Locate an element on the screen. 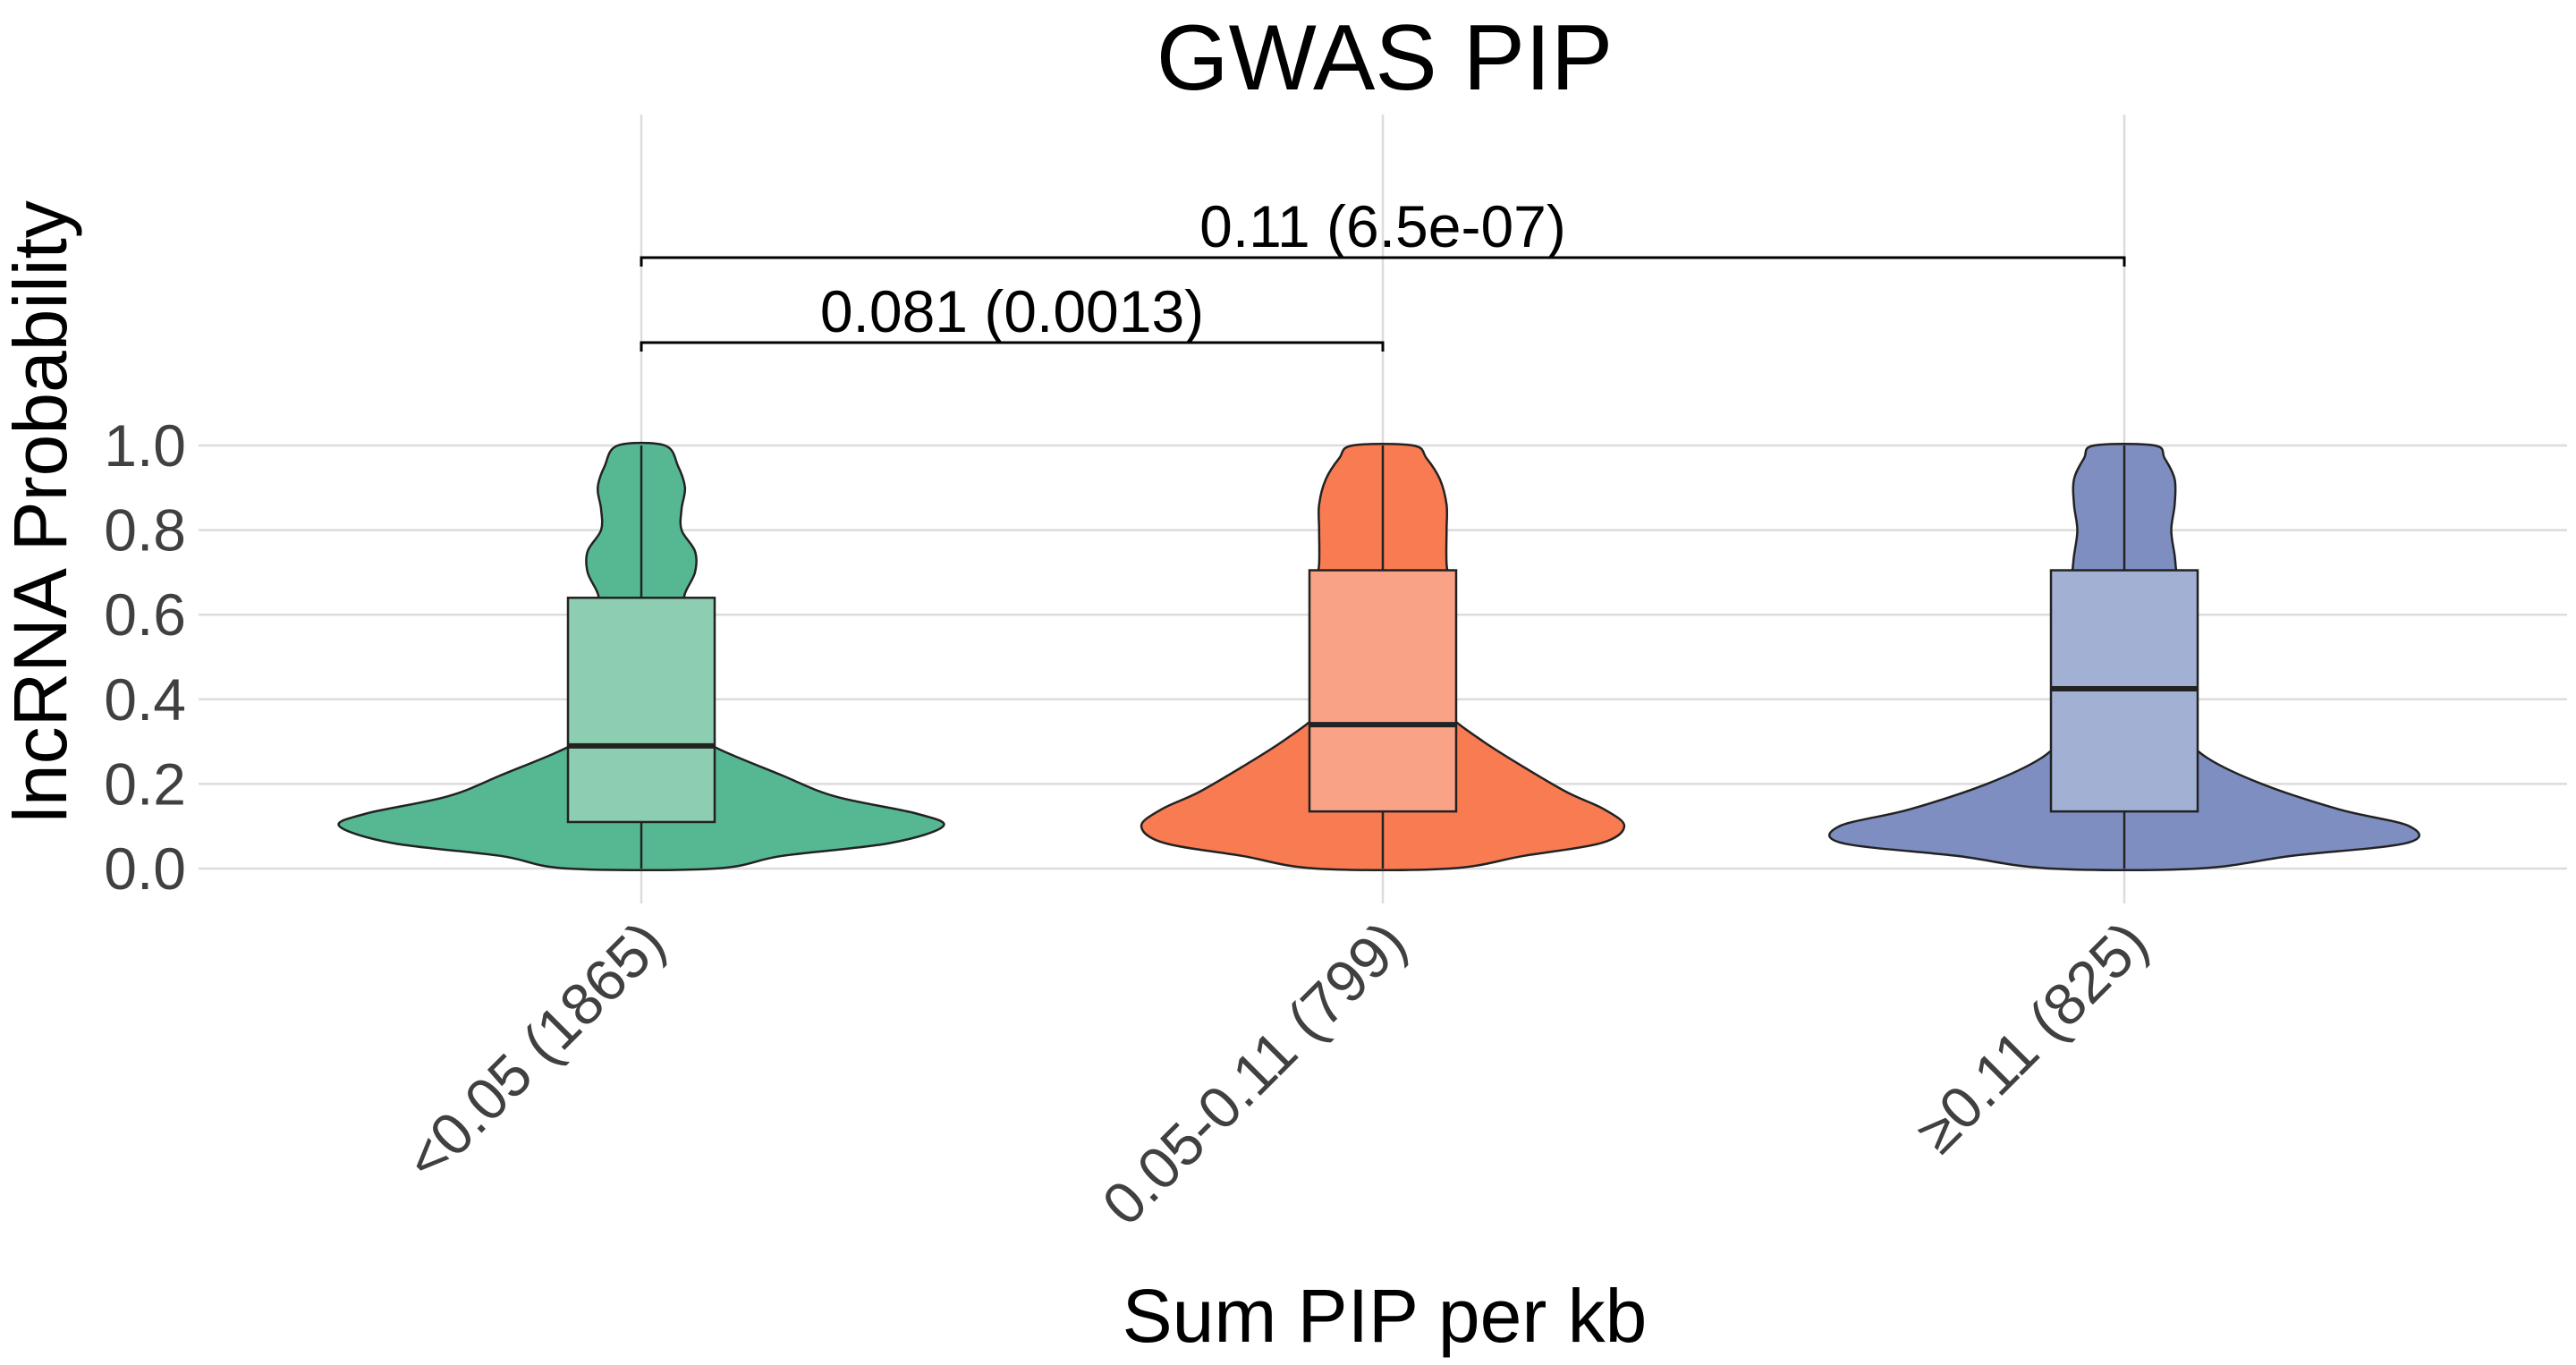  chart-title: GWAS PIP is located at coordinates (1385, 58).